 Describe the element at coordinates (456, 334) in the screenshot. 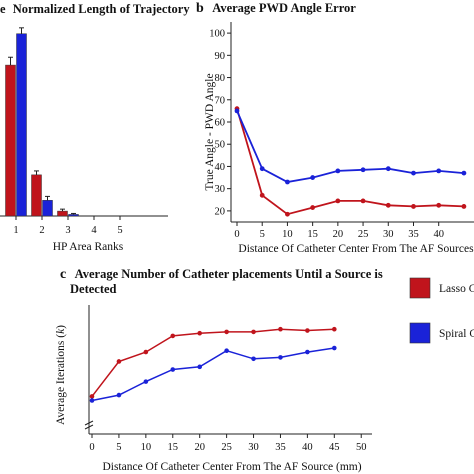

I see `legend-label-1: Spiral Ca` at that location.